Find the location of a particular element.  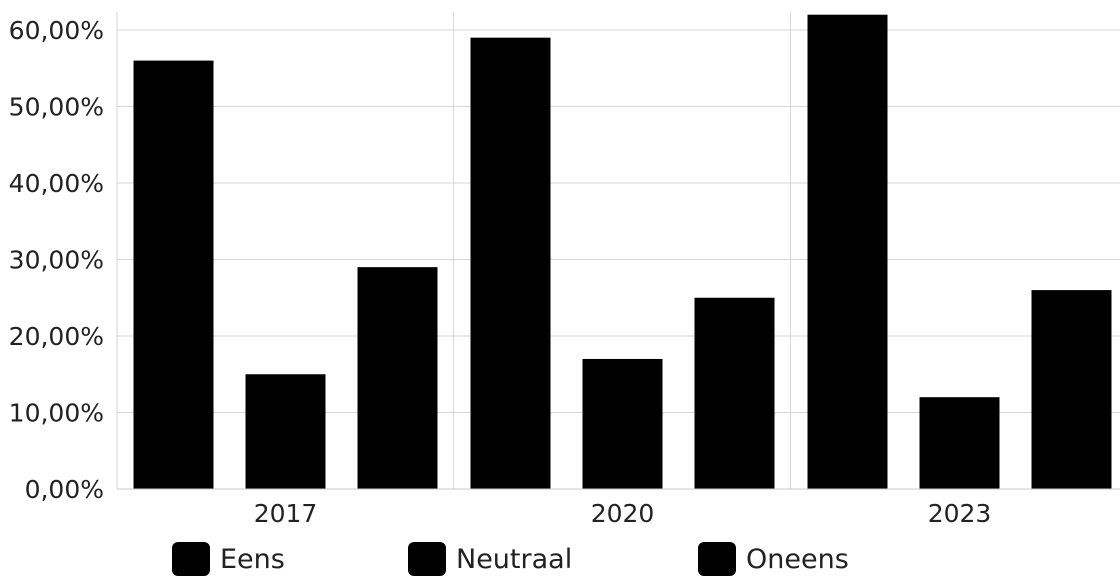

x-category-label: 2023 is located at coordinates (960, 513).